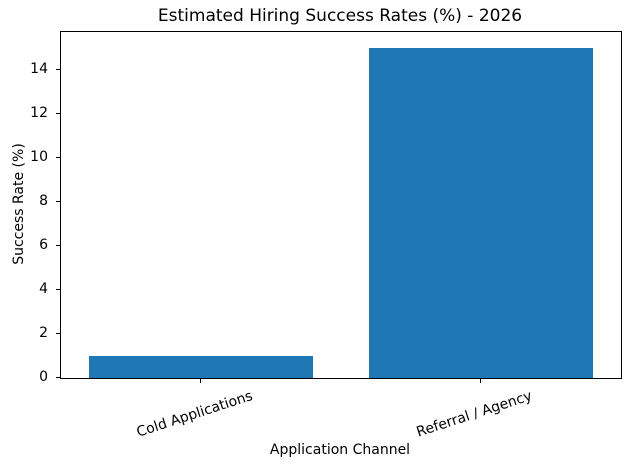 This screenshot has height=470, width=630. Describe the element at coordinates (39, 69) in the screenshot. I see `y-tick-label-7: 14` at that location.